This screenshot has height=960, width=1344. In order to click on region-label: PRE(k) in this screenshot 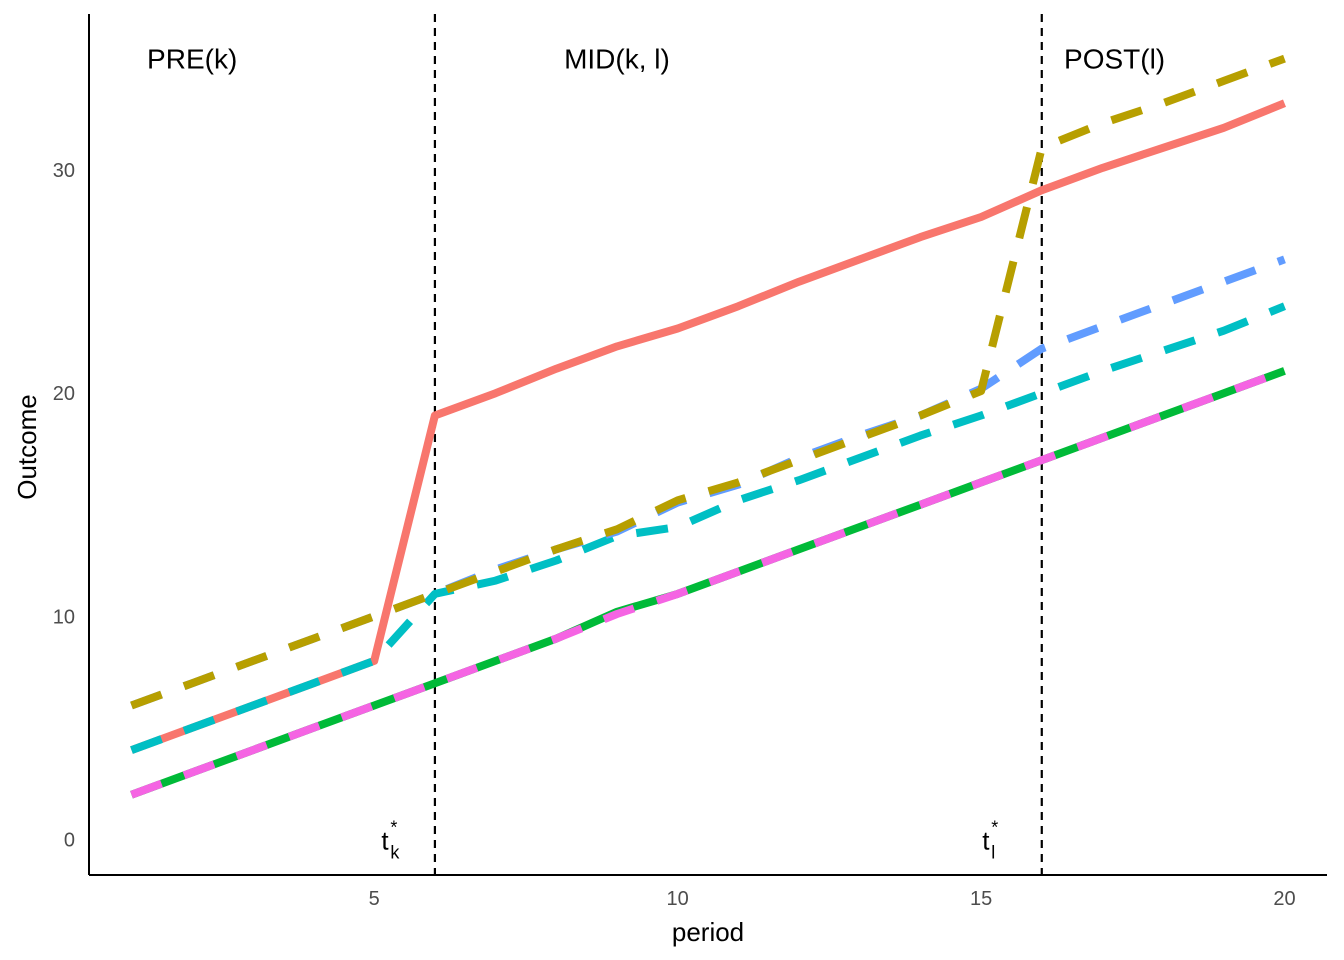, I will do `click(192, 59)`.